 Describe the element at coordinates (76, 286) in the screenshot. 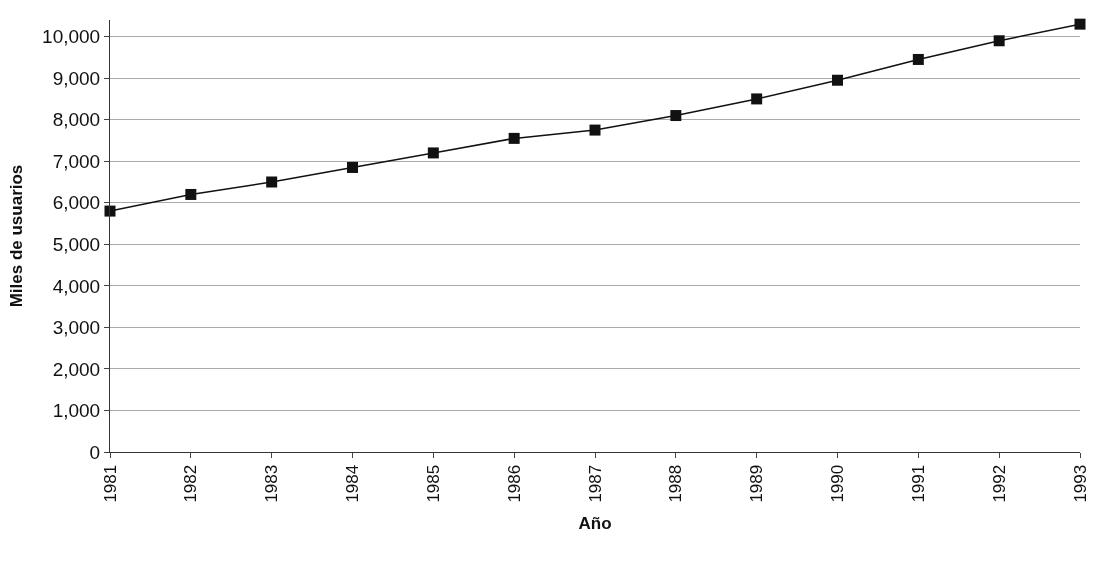

I see `y-tick-label: 4,000` at that location.